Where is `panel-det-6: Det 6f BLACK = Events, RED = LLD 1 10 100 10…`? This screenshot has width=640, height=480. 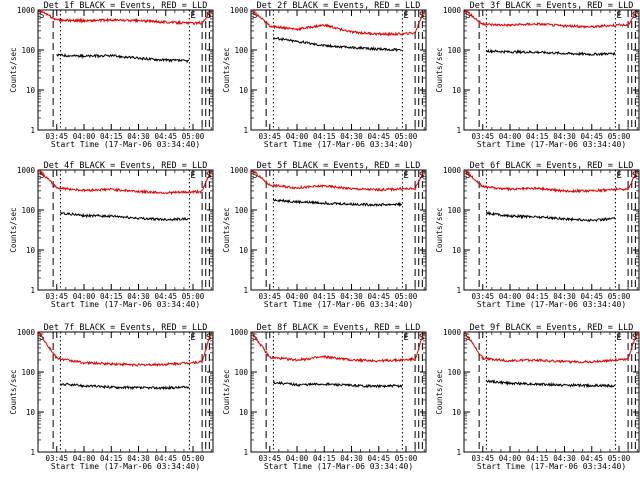
panel-det-6: Det 6f BLACK = Events, RED = LLD 1 10 100 10… is located at coordinates (537, 235).